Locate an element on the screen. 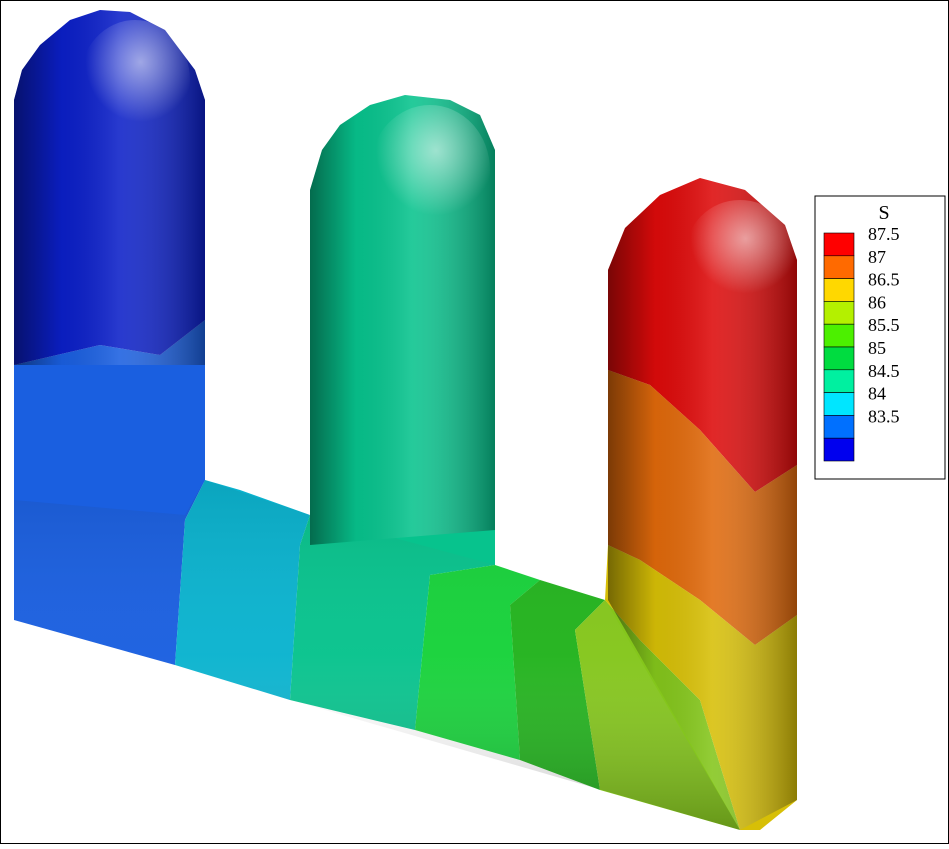  legend-label: 86 is located at coordinates (877, 302).